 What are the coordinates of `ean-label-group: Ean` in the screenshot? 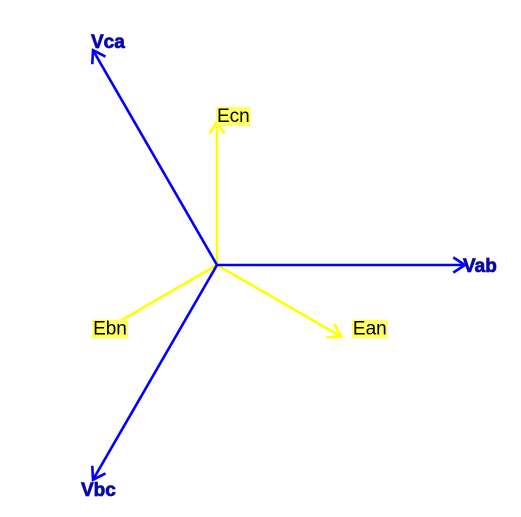 It's located at (369, 329).